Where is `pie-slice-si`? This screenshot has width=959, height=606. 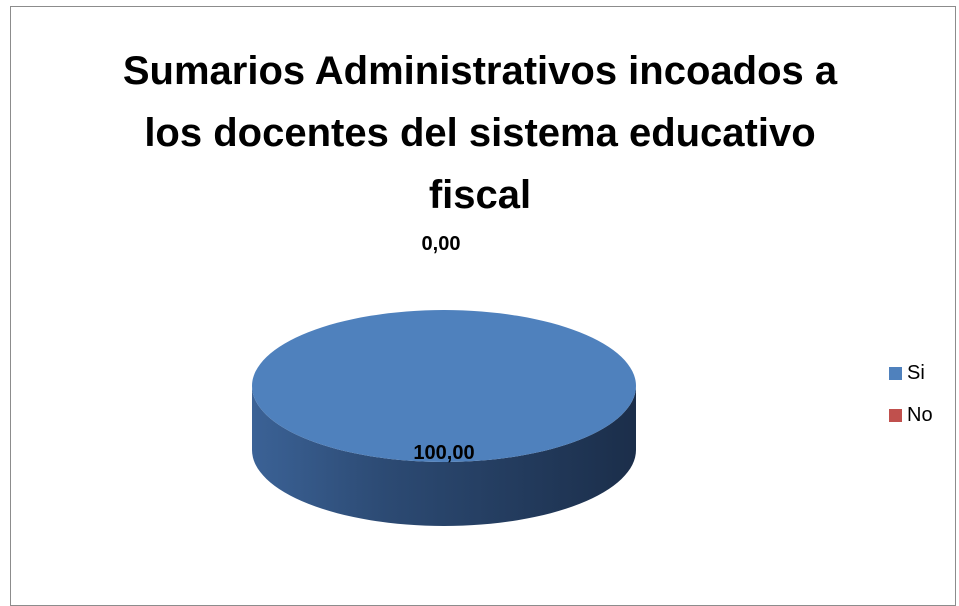
pie-slice-si is located at coordinates (444, 386).